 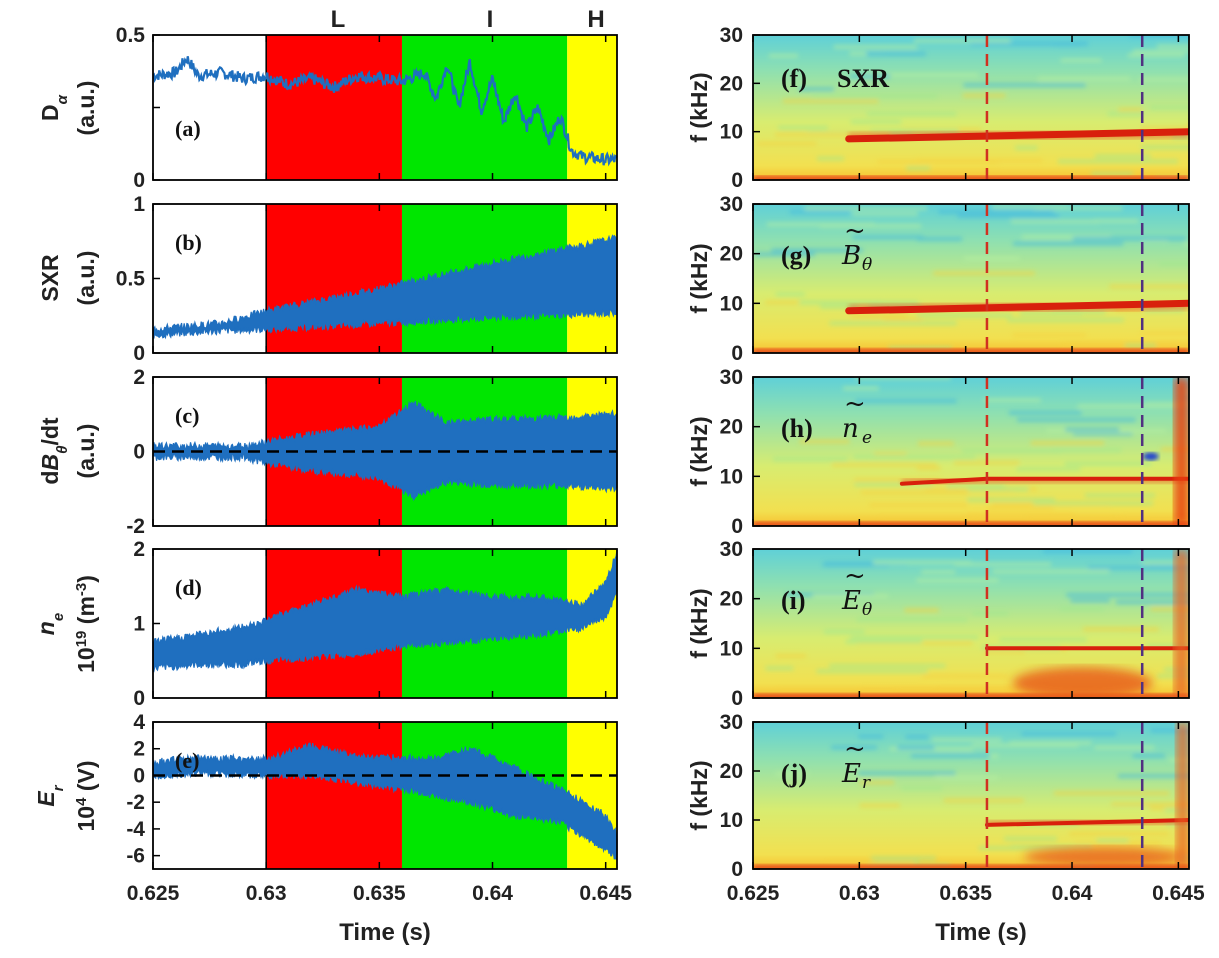 I want to click on blue-spot, so click(x=1150, y=456).